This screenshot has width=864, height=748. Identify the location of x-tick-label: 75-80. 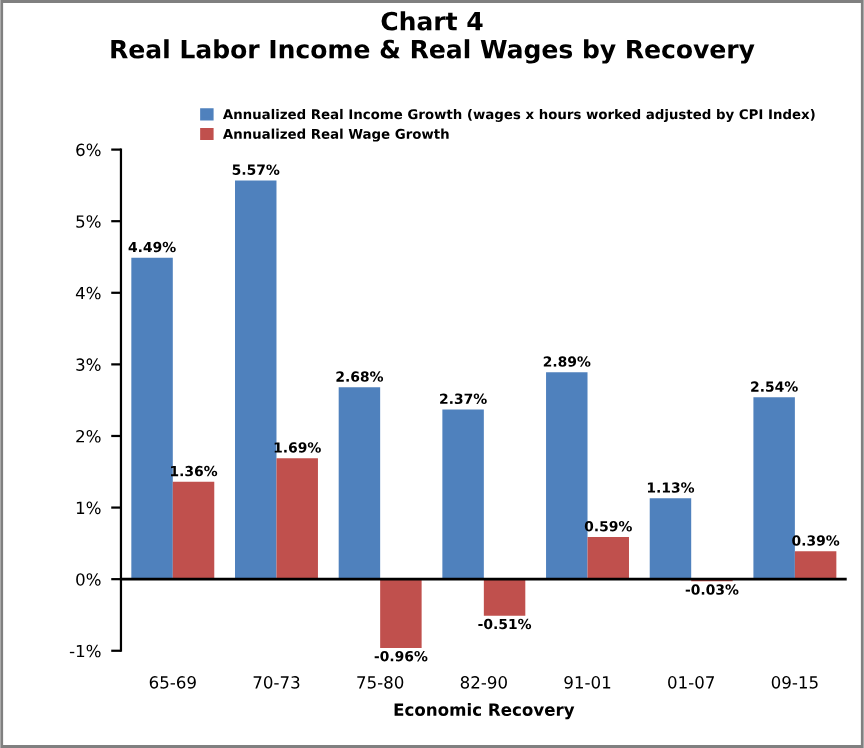
(380, 682).